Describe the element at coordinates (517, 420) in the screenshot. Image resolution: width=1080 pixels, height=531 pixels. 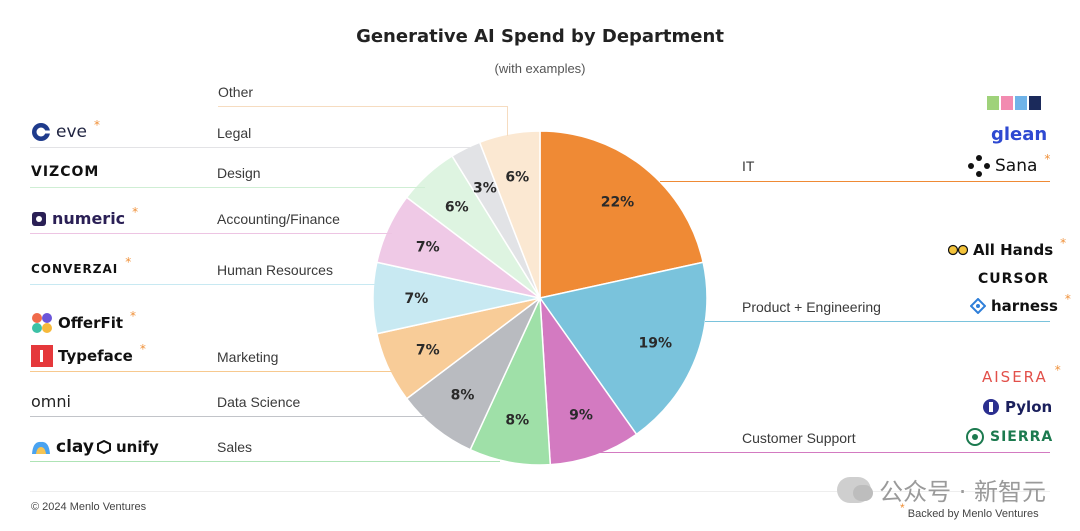
I see `pie-label-sales: 8%` at that location.